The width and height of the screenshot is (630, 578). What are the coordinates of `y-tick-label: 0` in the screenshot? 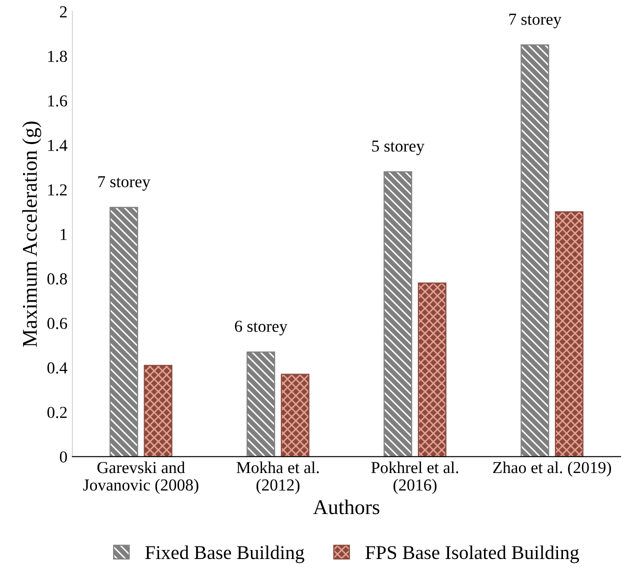 It's located at (63, 457).